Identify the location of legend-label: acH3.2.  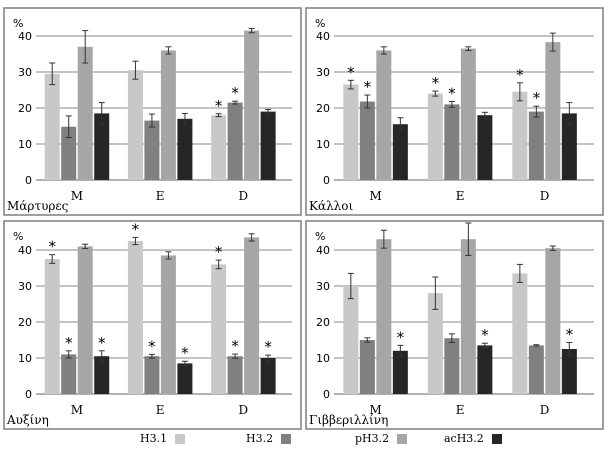
(464, 438).